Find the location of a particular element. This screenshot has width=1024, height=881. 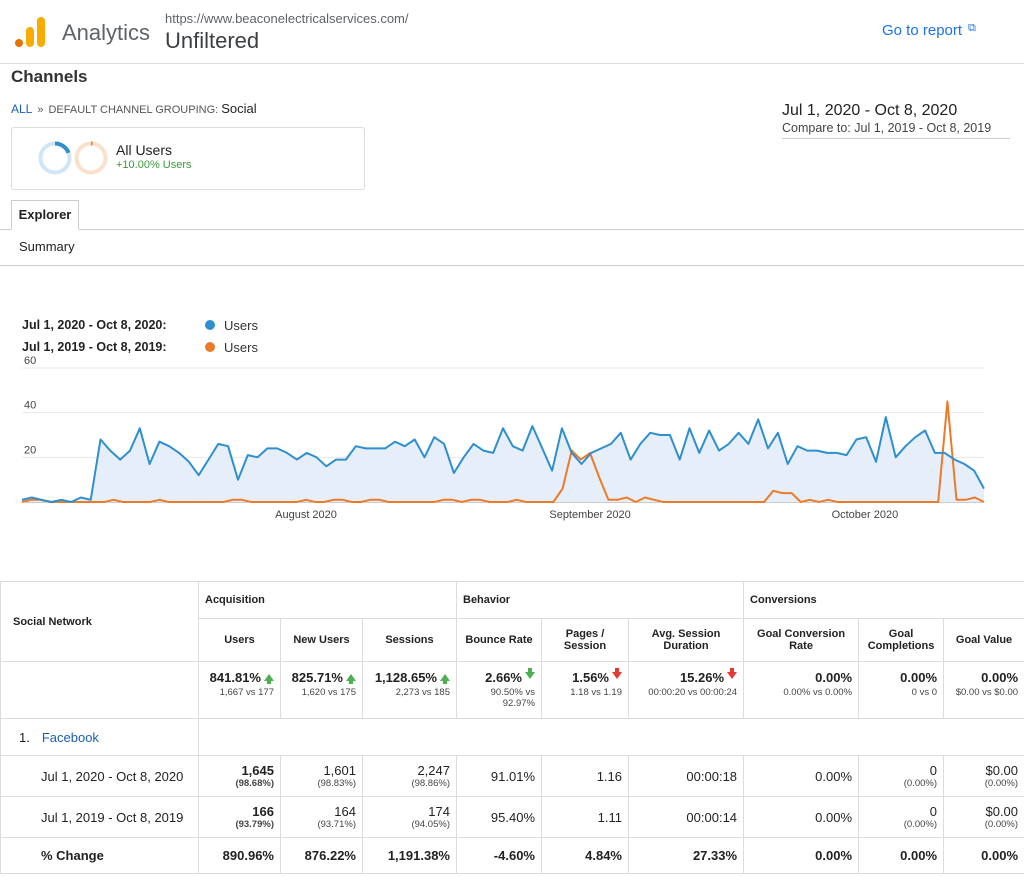

tab-summary: Summary is located at coordinates (47, 246).